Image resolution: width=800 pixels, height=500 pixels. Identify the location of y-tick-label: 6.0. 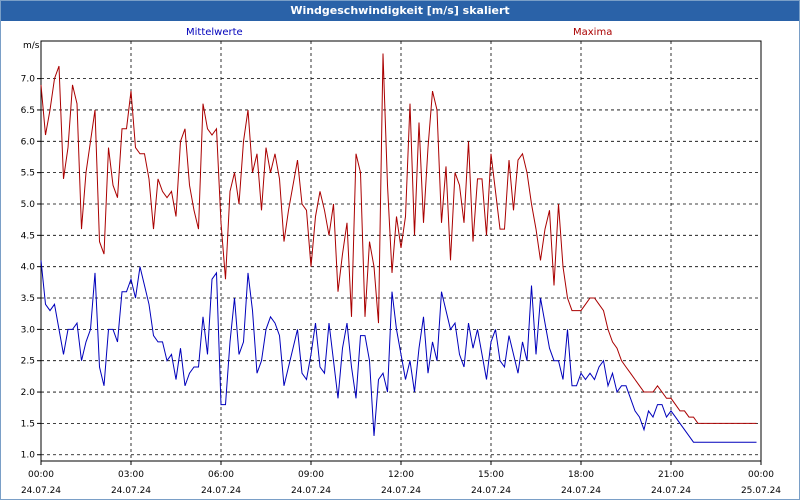
(28, 142).